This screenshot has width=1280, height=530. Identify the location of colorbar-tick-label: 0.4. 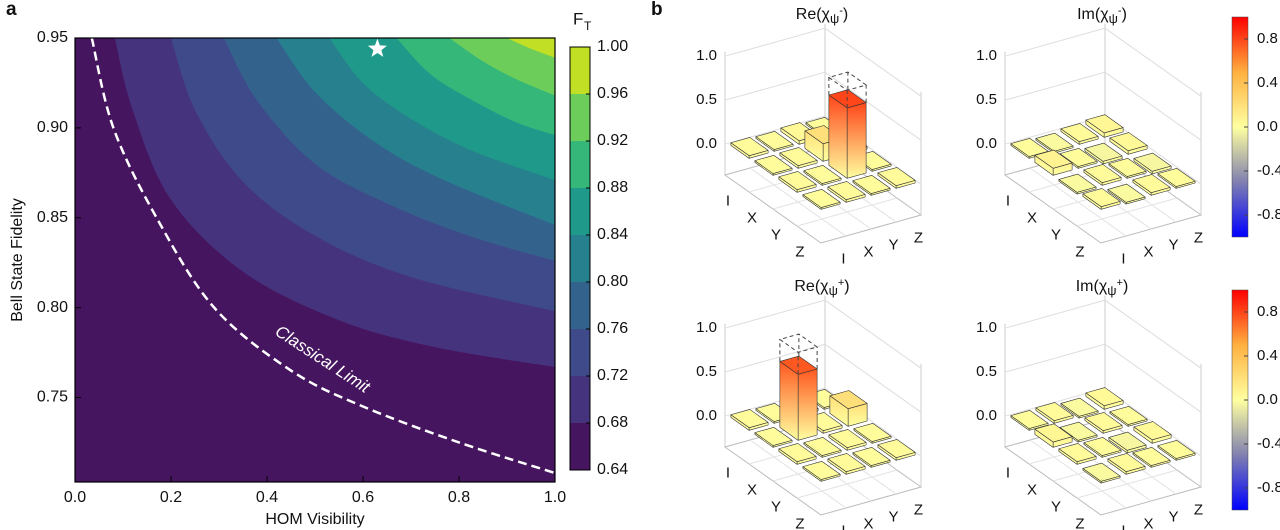
(1267, 82).